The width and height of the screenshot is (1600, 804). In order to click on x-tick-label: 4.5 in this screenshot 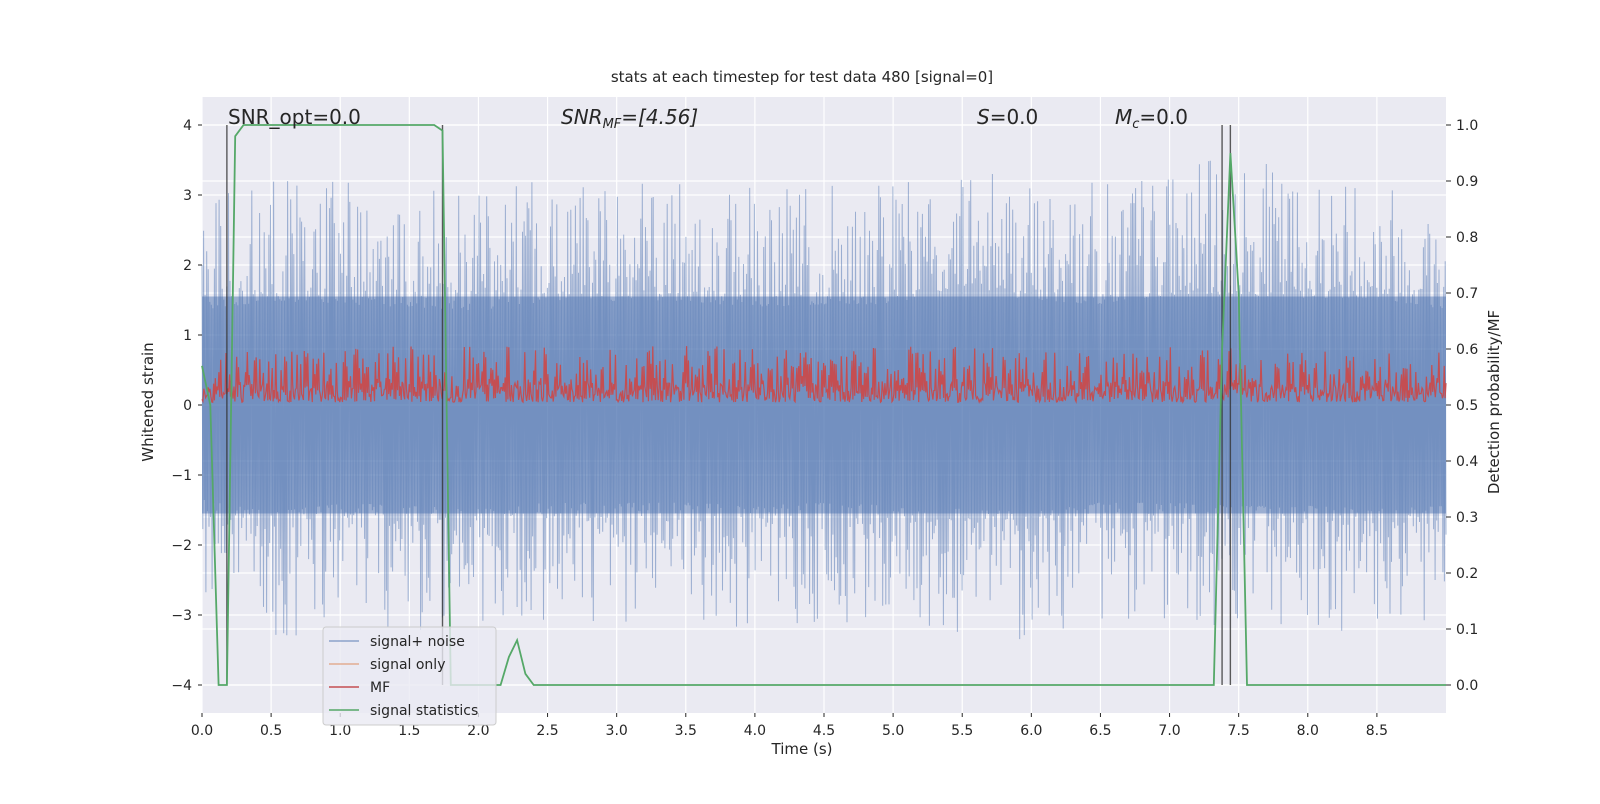, I will do `click(824, 731)`.